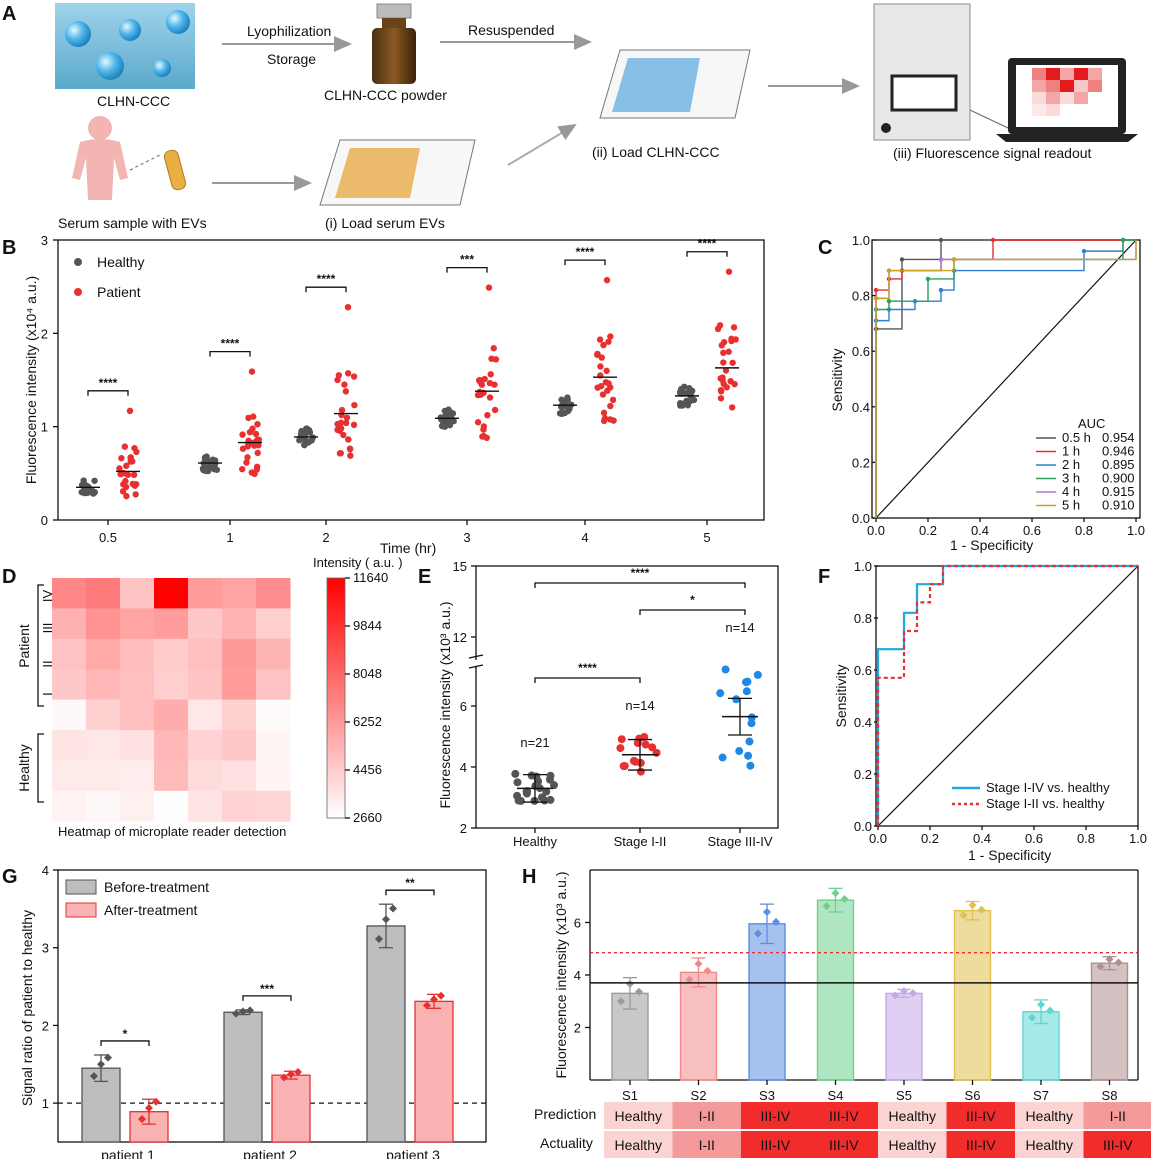 The width and height of the screenshot is (1151, 1159). What do you see at coordinates (10, 877) in the screenshot?
I see `panel-label-g: G` at bounding box center [10, 877].